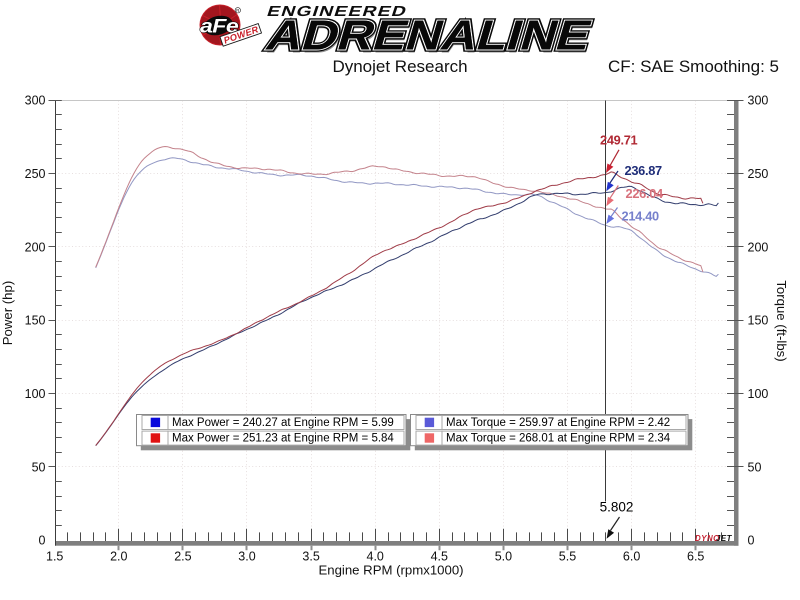  What do you see at coordinates (7, 313) in the screenshot?
I see `svg-text: Power (hp)` at bounding box center [7, 313].